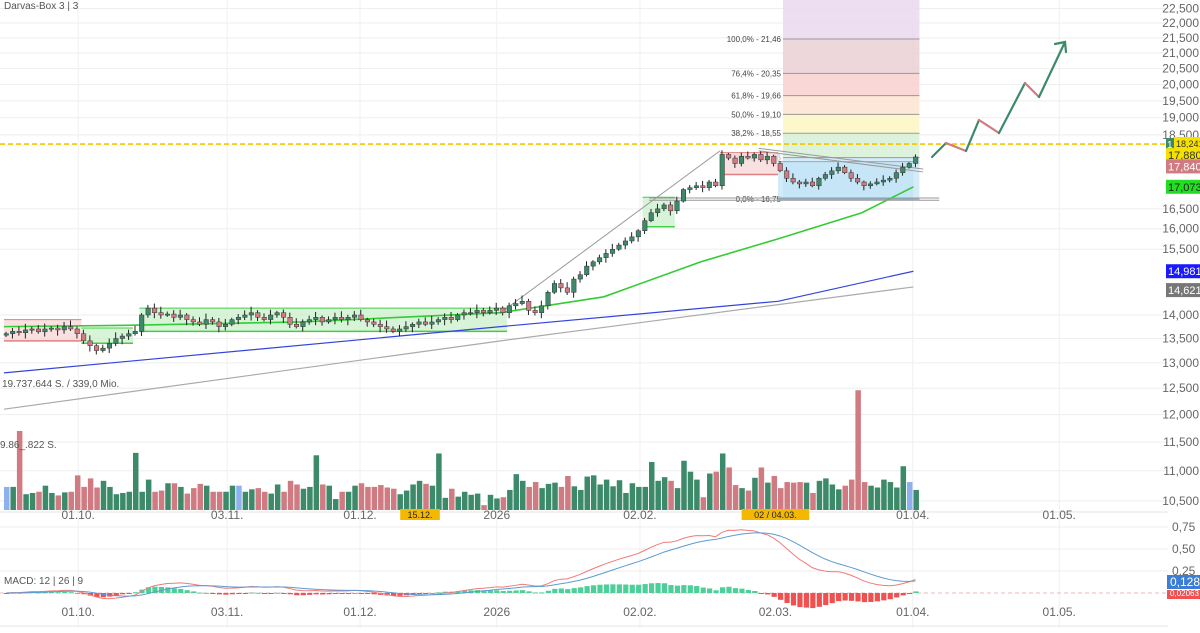 The height and width of the screenshot is (633, 1200). I want to click on y-tick-label: 22,500, so click(1180, 8).